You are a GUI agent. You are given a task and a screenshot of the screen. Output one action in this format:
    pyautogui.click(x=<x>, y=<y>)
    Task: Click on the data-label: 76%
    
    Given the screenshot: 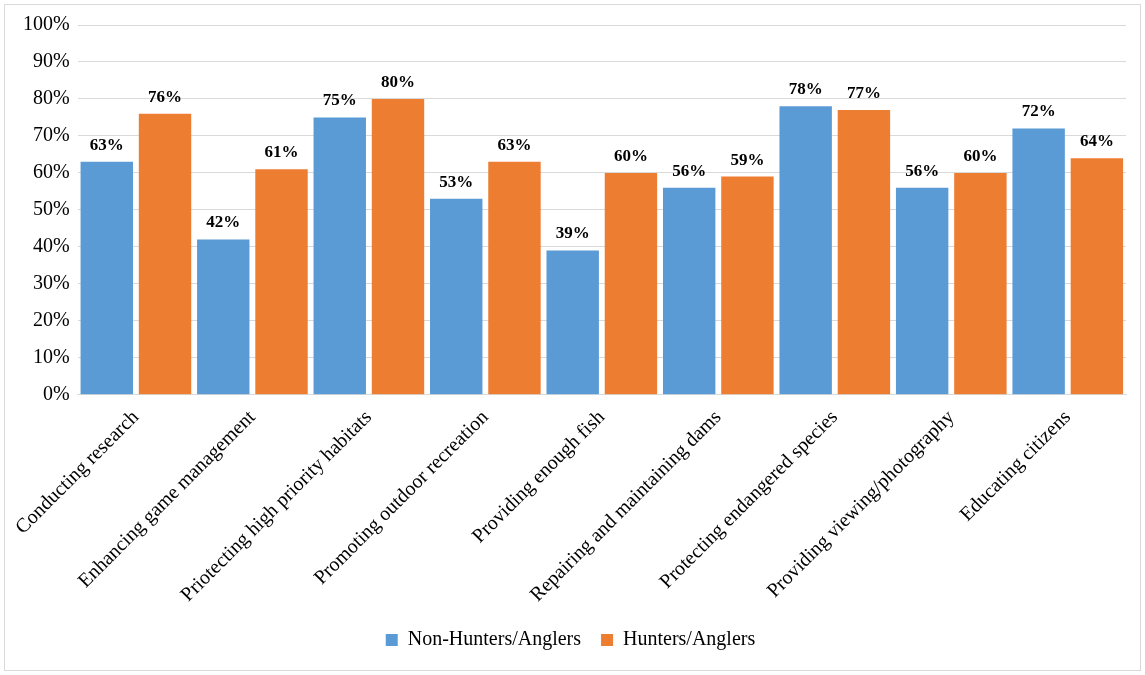 What is the action you would take?
    pyautogui.click(x=165, y=96)
    